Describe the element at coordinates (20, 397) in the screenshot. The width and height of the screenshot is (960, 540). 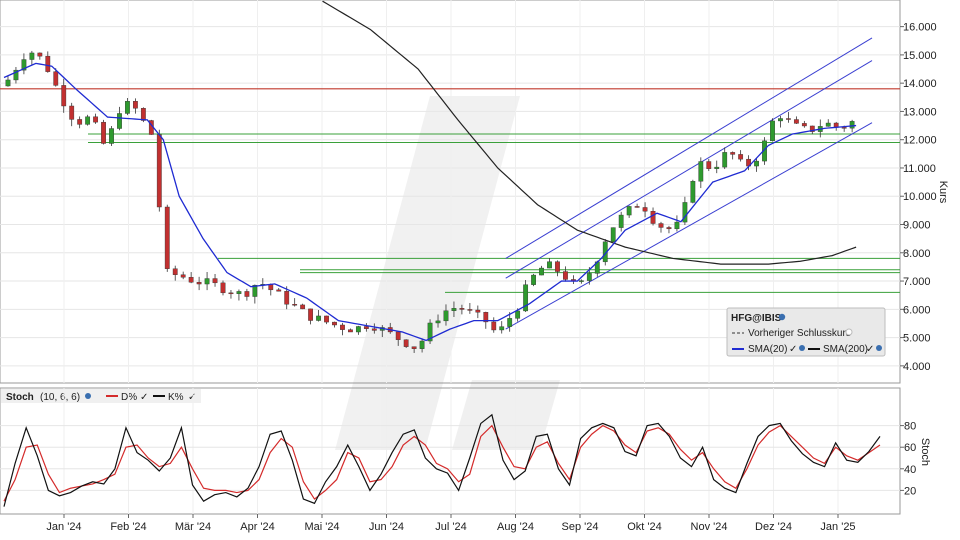
I see `stoch-title: Stoch` at that location.